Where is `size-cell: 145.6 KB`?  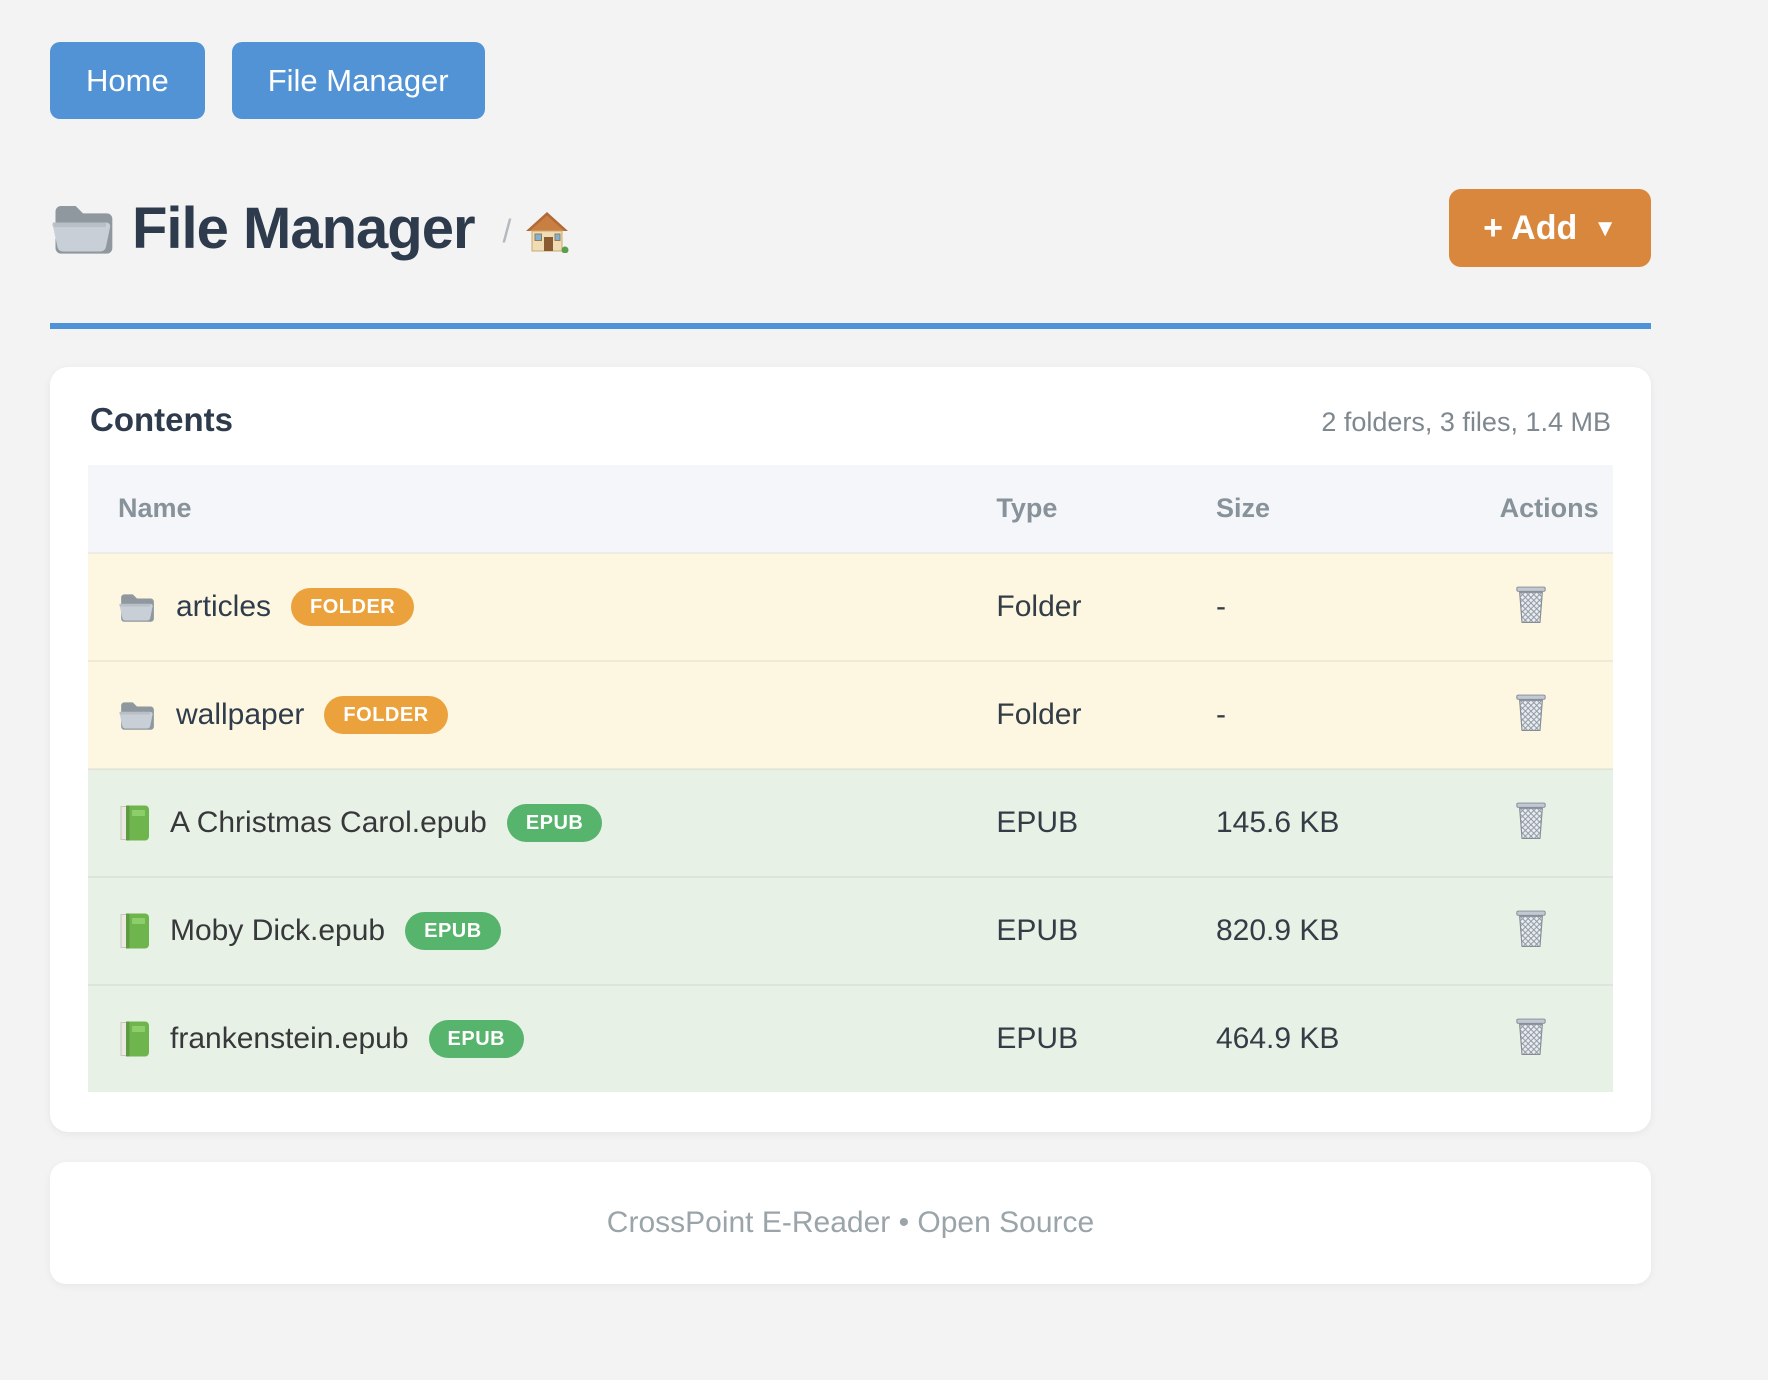
size-cell: 145.6 KB is located at coordinates (1328, 822).